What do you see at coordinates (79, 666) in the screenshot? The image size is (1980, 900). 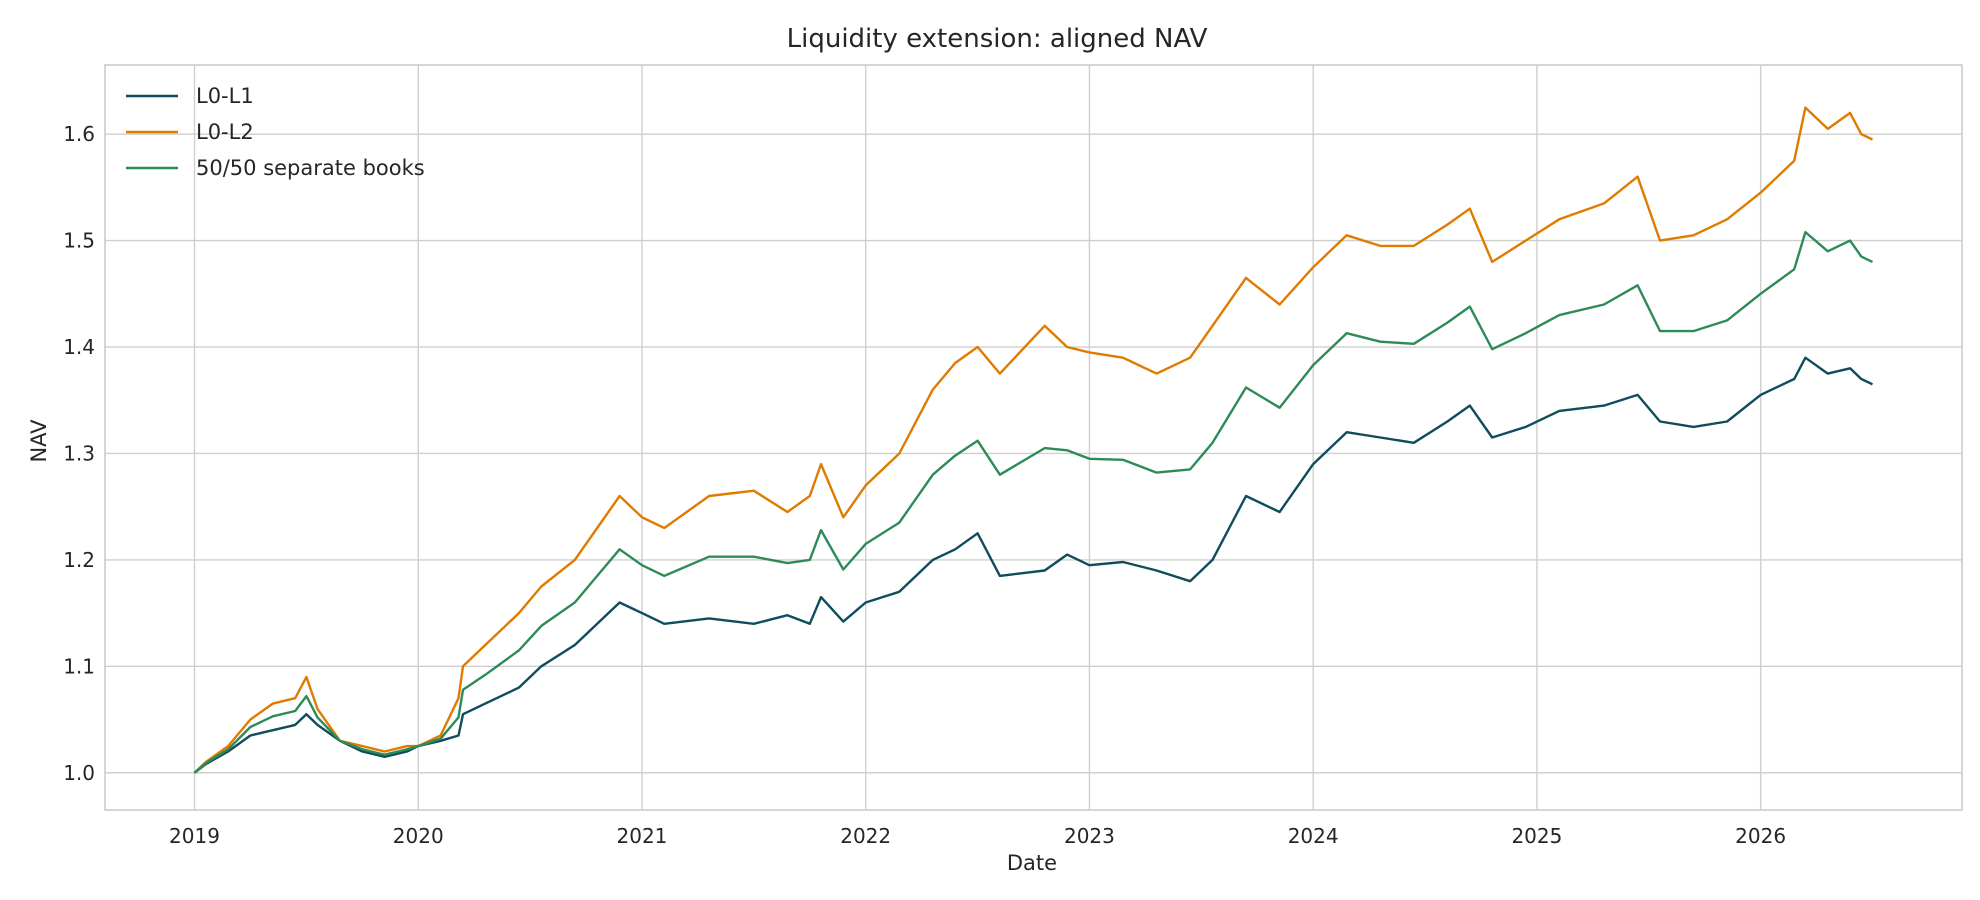 I see `y-tick-label: 1.1` at bounding box center [79, 666].